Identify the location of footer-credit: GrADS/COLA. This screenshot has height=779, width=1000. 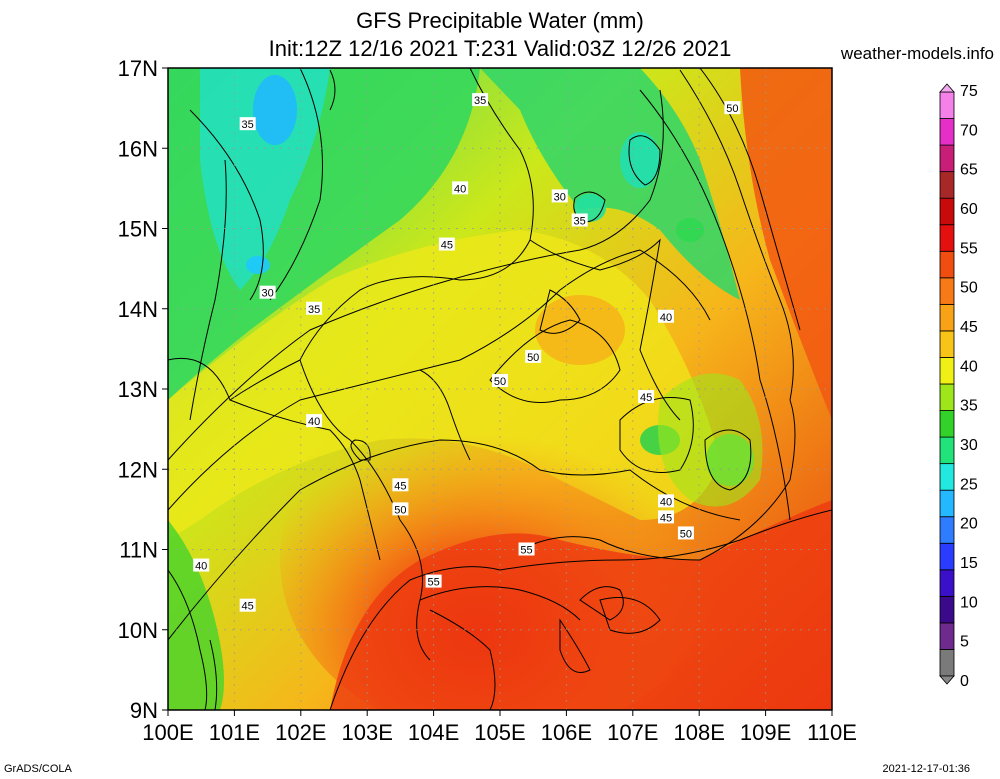
(38, 769).